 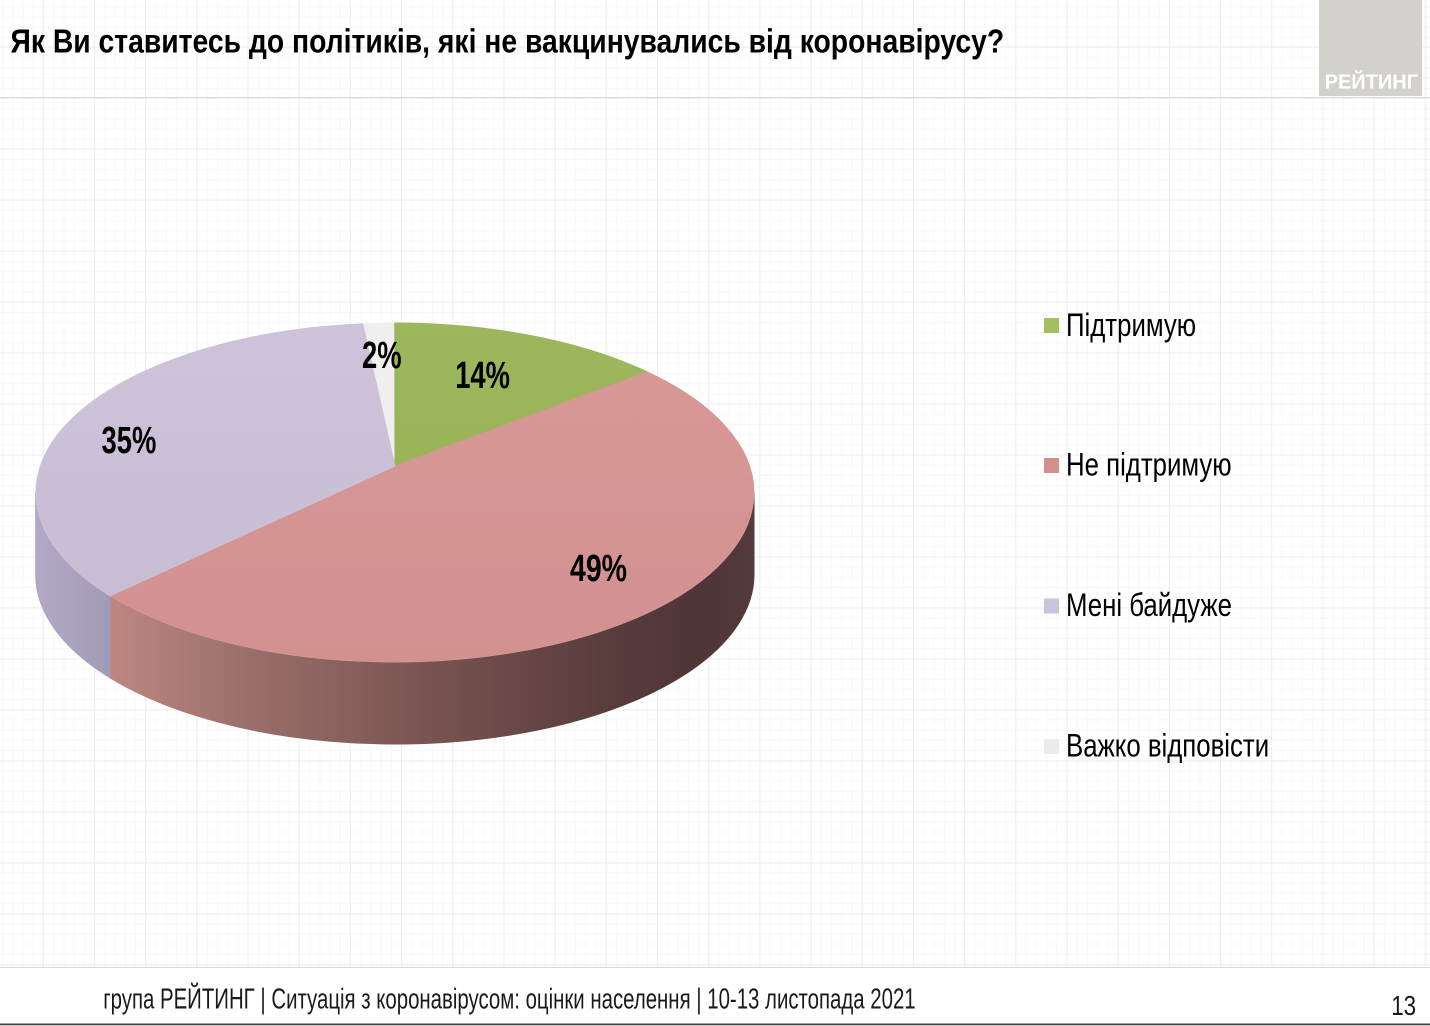 What do you see at coordinates (382, 356) in the screenshot?
I see `svg-text: 2%` at bounding box center [382, 356].